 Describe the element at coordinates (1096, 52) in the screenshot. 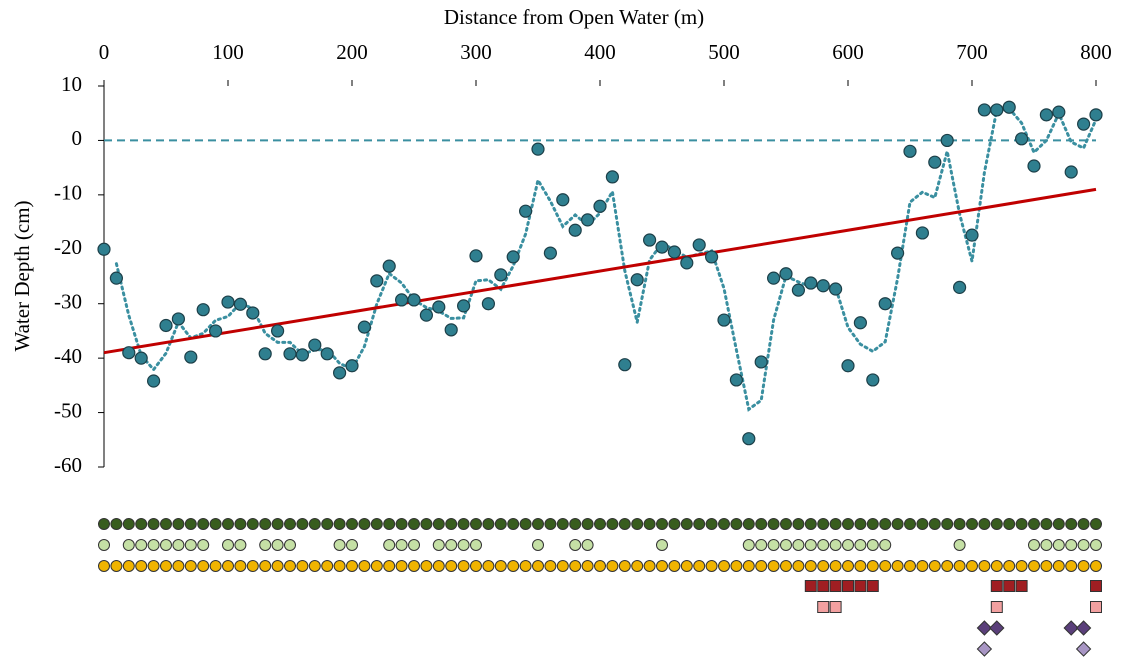

I see `x-tick-label: 800` at that location.